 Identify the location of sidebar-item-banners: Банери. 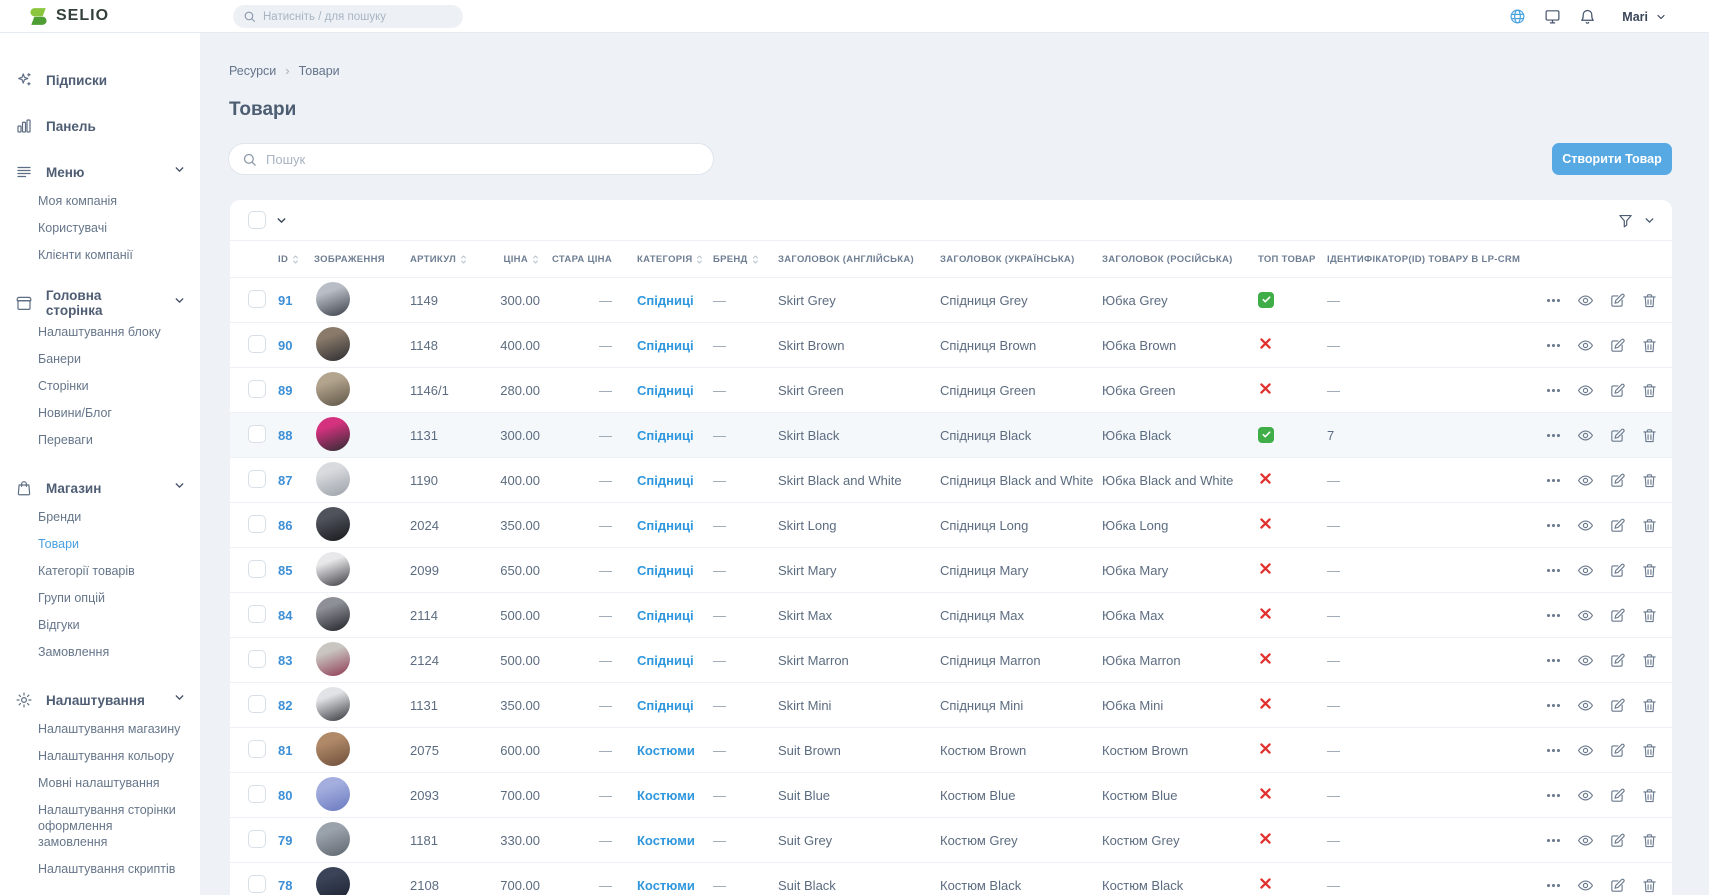
(59, 358).